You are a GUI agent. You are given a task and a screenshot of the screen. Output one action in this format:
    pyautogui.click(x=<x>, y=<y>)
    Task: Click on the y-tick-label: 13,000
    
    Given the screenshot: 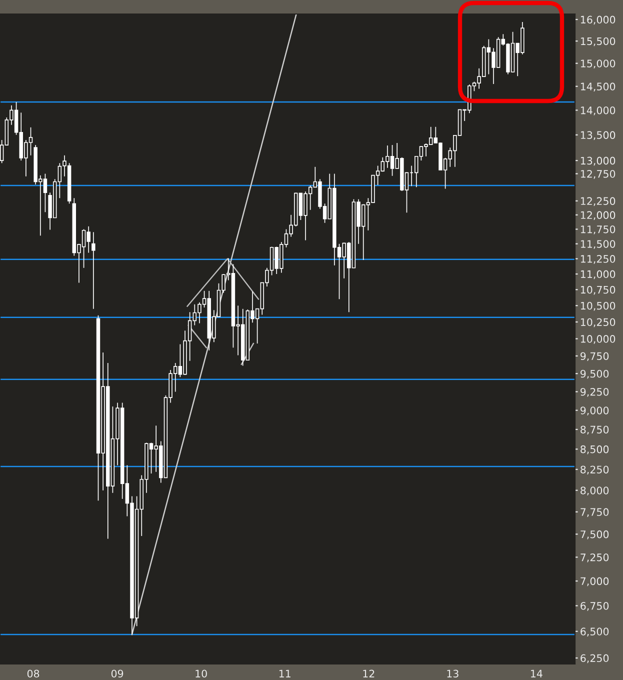 What is the action you would take?
    pyautogui.click(x=598, y=161)
    